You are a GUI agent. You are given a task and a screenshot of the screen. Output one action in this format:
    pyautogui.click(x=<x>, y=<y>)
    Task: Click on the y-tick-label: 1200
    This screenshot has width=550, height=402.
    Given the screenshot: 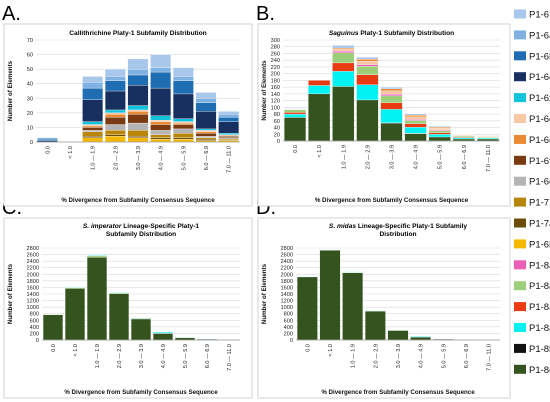 What is the action you would take?
    pyautogui.click(x=287, y=302)
    